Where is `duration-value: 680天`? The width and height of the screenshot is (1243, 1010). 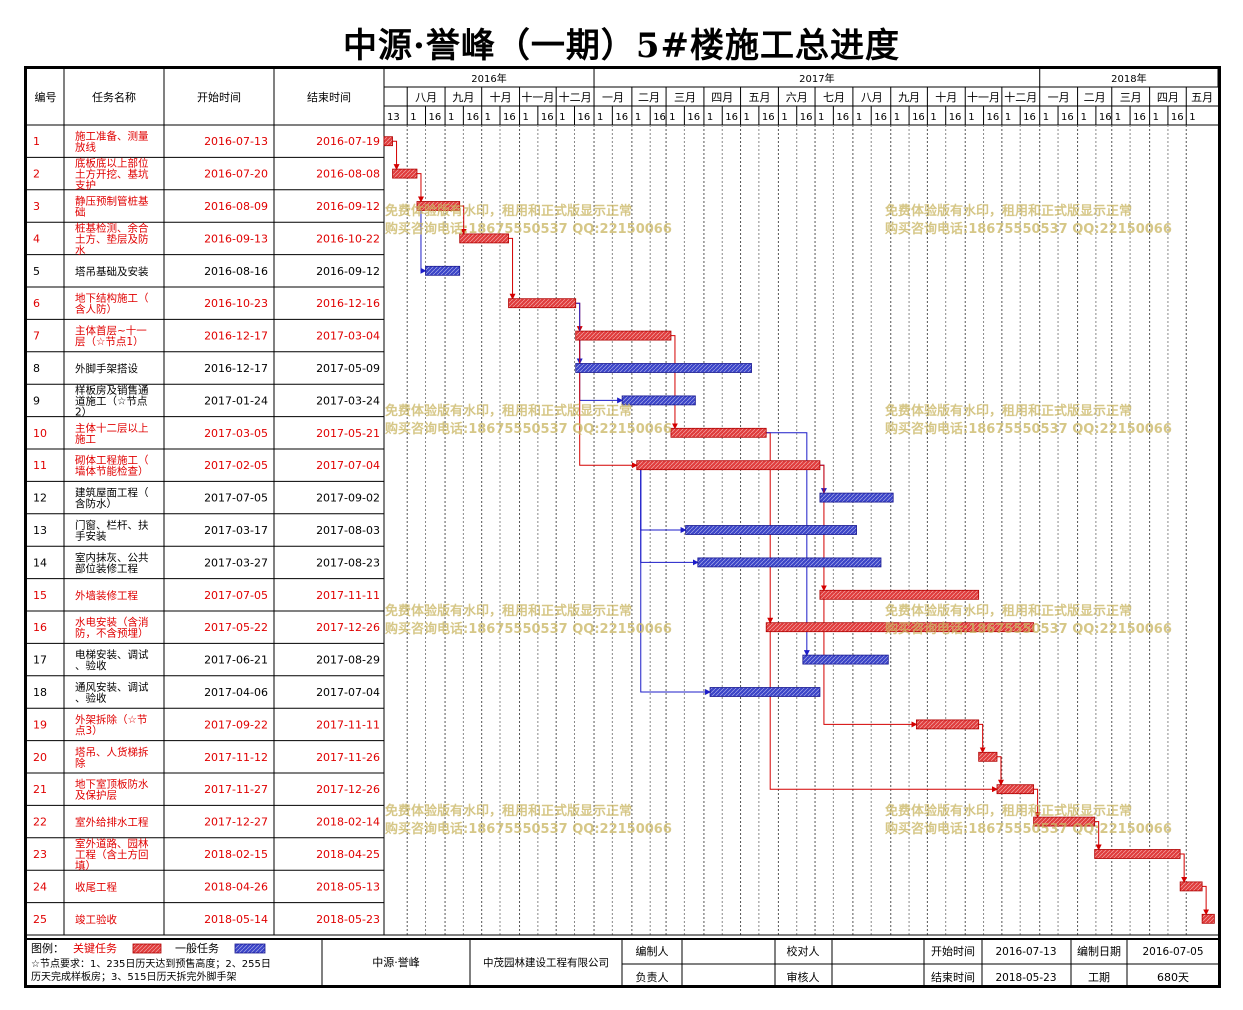
duration-value: 680天 is located at coordinates (1173, 977).